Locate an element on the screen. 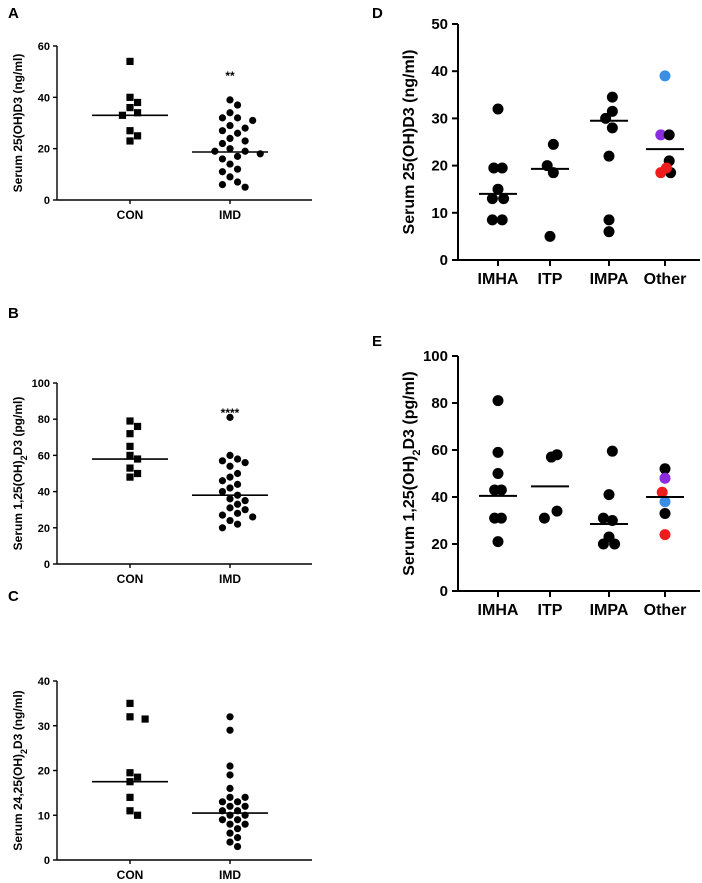 The width and height of the screenshot is (702, 883). y-axis-label-part: Serum 25(OH)D3 (ng/ml) is located at coordinates (409, 142).